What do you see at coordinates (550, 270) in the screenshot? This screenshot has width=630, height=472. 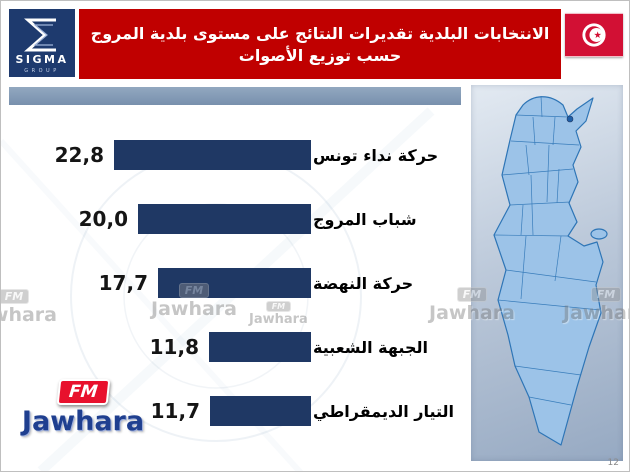 I see `tunisia-map` at bounding box center [550, 270].